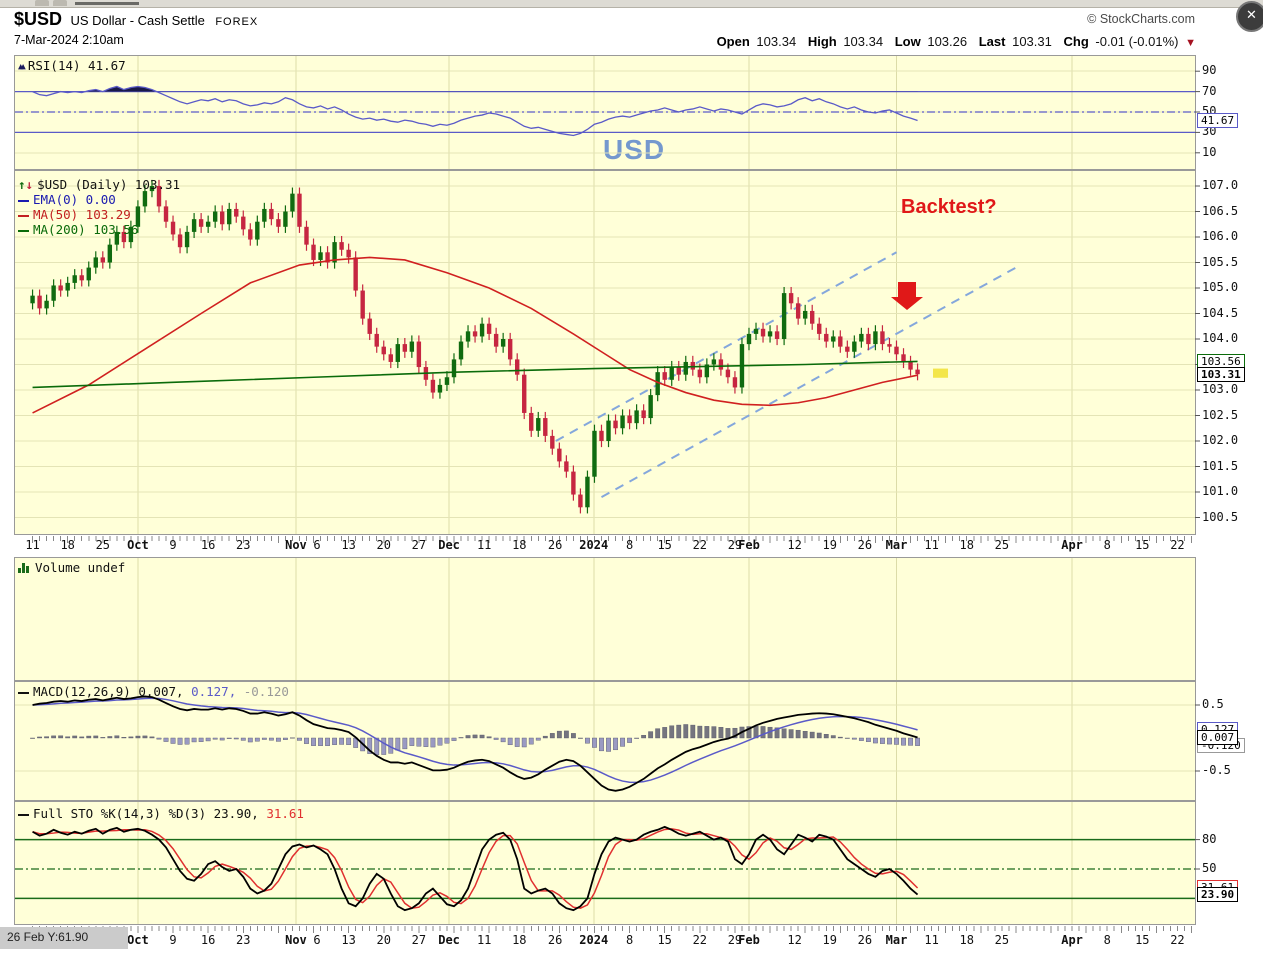 The image size is (1263, 954). Describe the element at coordinates (80, 567) in the screenshot. I see `volume-legend-text: Volume undef` at that location.